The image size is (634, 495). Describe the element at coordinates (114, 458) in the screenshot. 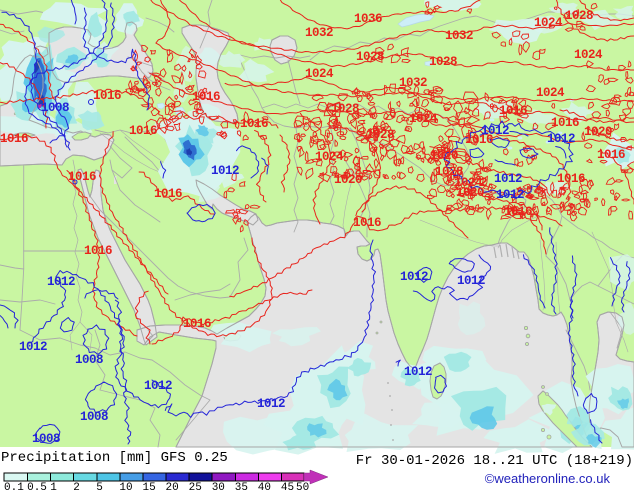

I see `svg-text: Precipitation [mm] GFS 0.25` at that location.